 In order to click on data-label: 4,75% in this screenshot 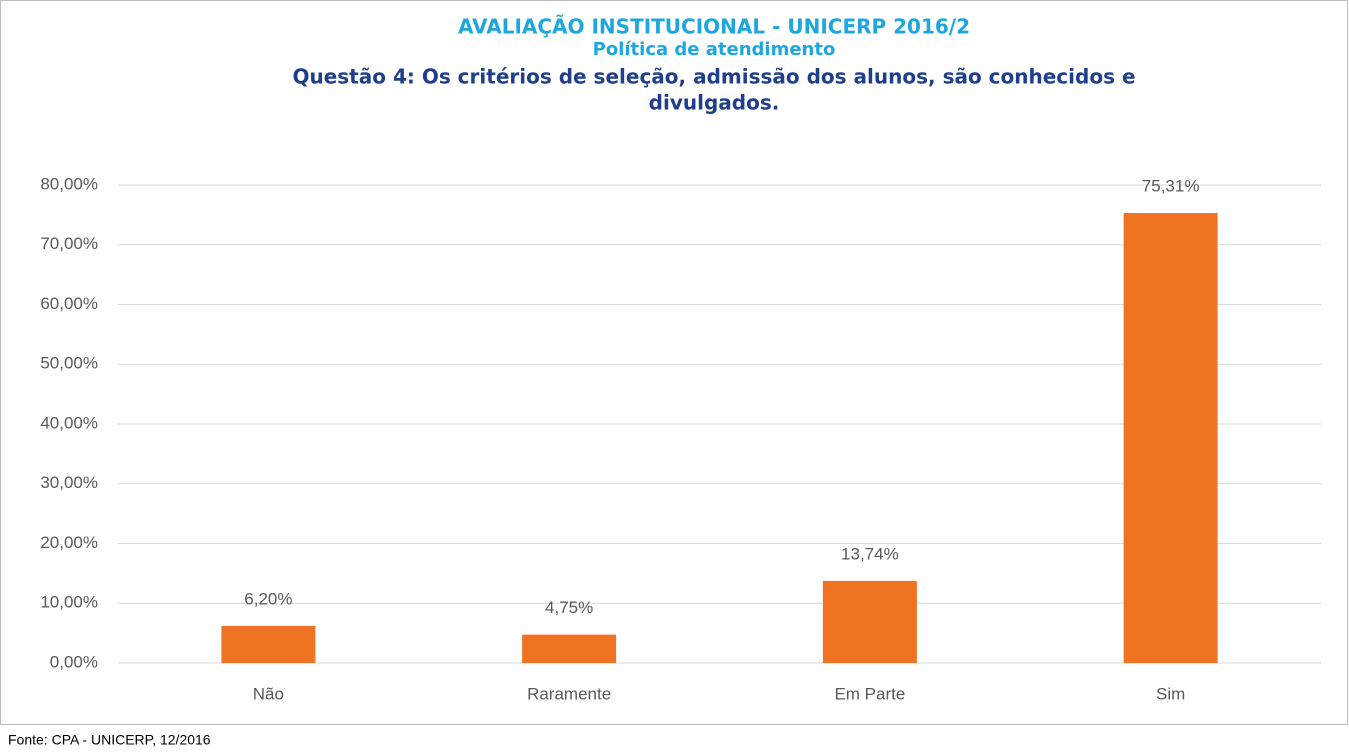, I will do `click(569, 607)`.